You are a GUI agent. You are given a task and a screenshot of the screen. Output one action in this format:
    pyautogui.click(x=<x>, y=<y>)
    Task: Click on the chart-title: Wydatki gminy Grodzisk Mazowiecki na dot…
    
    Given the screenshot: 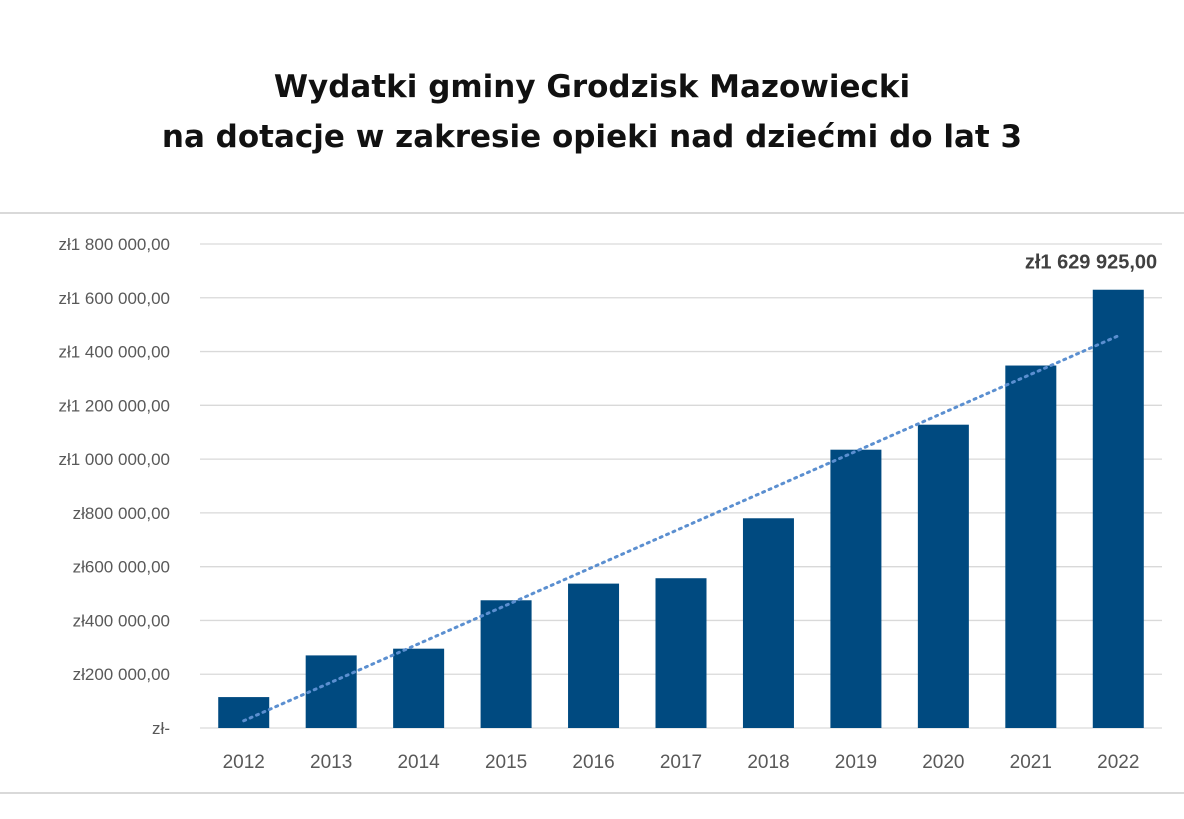 What is the action you would take?
    pyautogui.click(x=592, y=112)
    